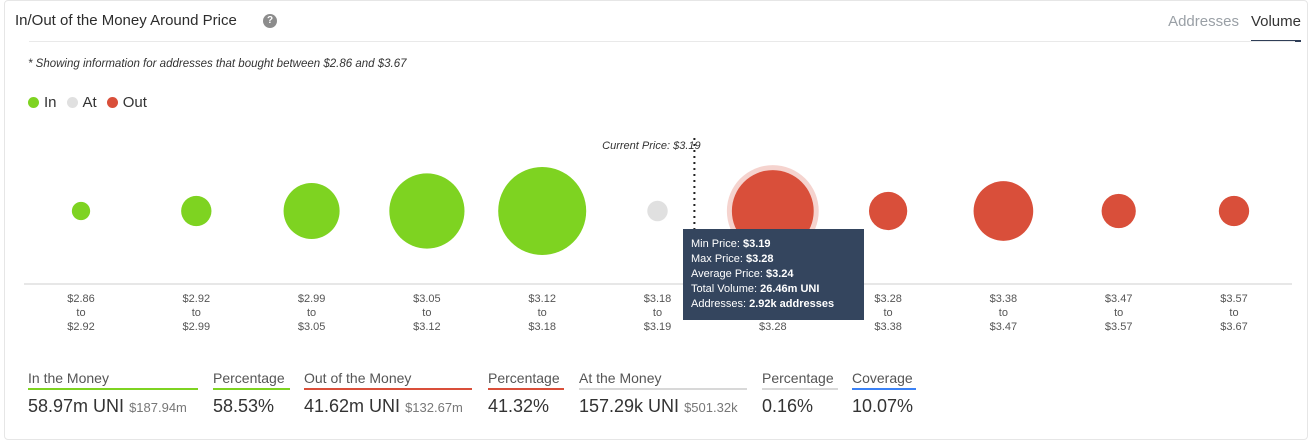  Describe the element at coordinates (629, 406) in the screenshot. I see `stat-value: 157.29k UNI` at that location.